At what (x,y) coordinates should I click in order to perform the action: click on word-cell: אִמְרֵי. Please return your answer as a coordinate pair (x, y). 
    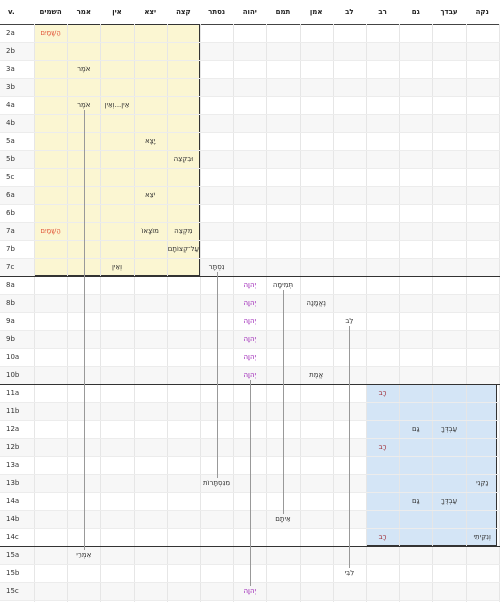
    Looking at the image, I should click on (84, 555).